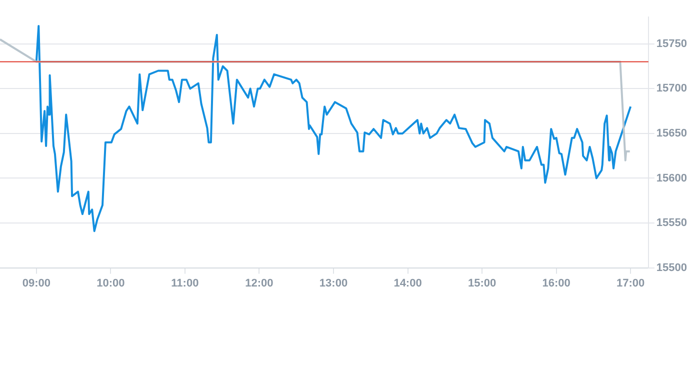 The width and height of the screenshot is (693, 365). I want to click on y-tick-label: 15650, so click(672, 133).